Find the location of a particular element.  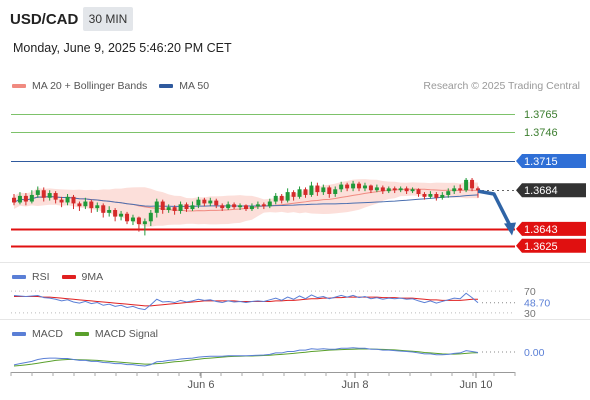

level-tag-1.3625 is located at coordinates (551, 245).